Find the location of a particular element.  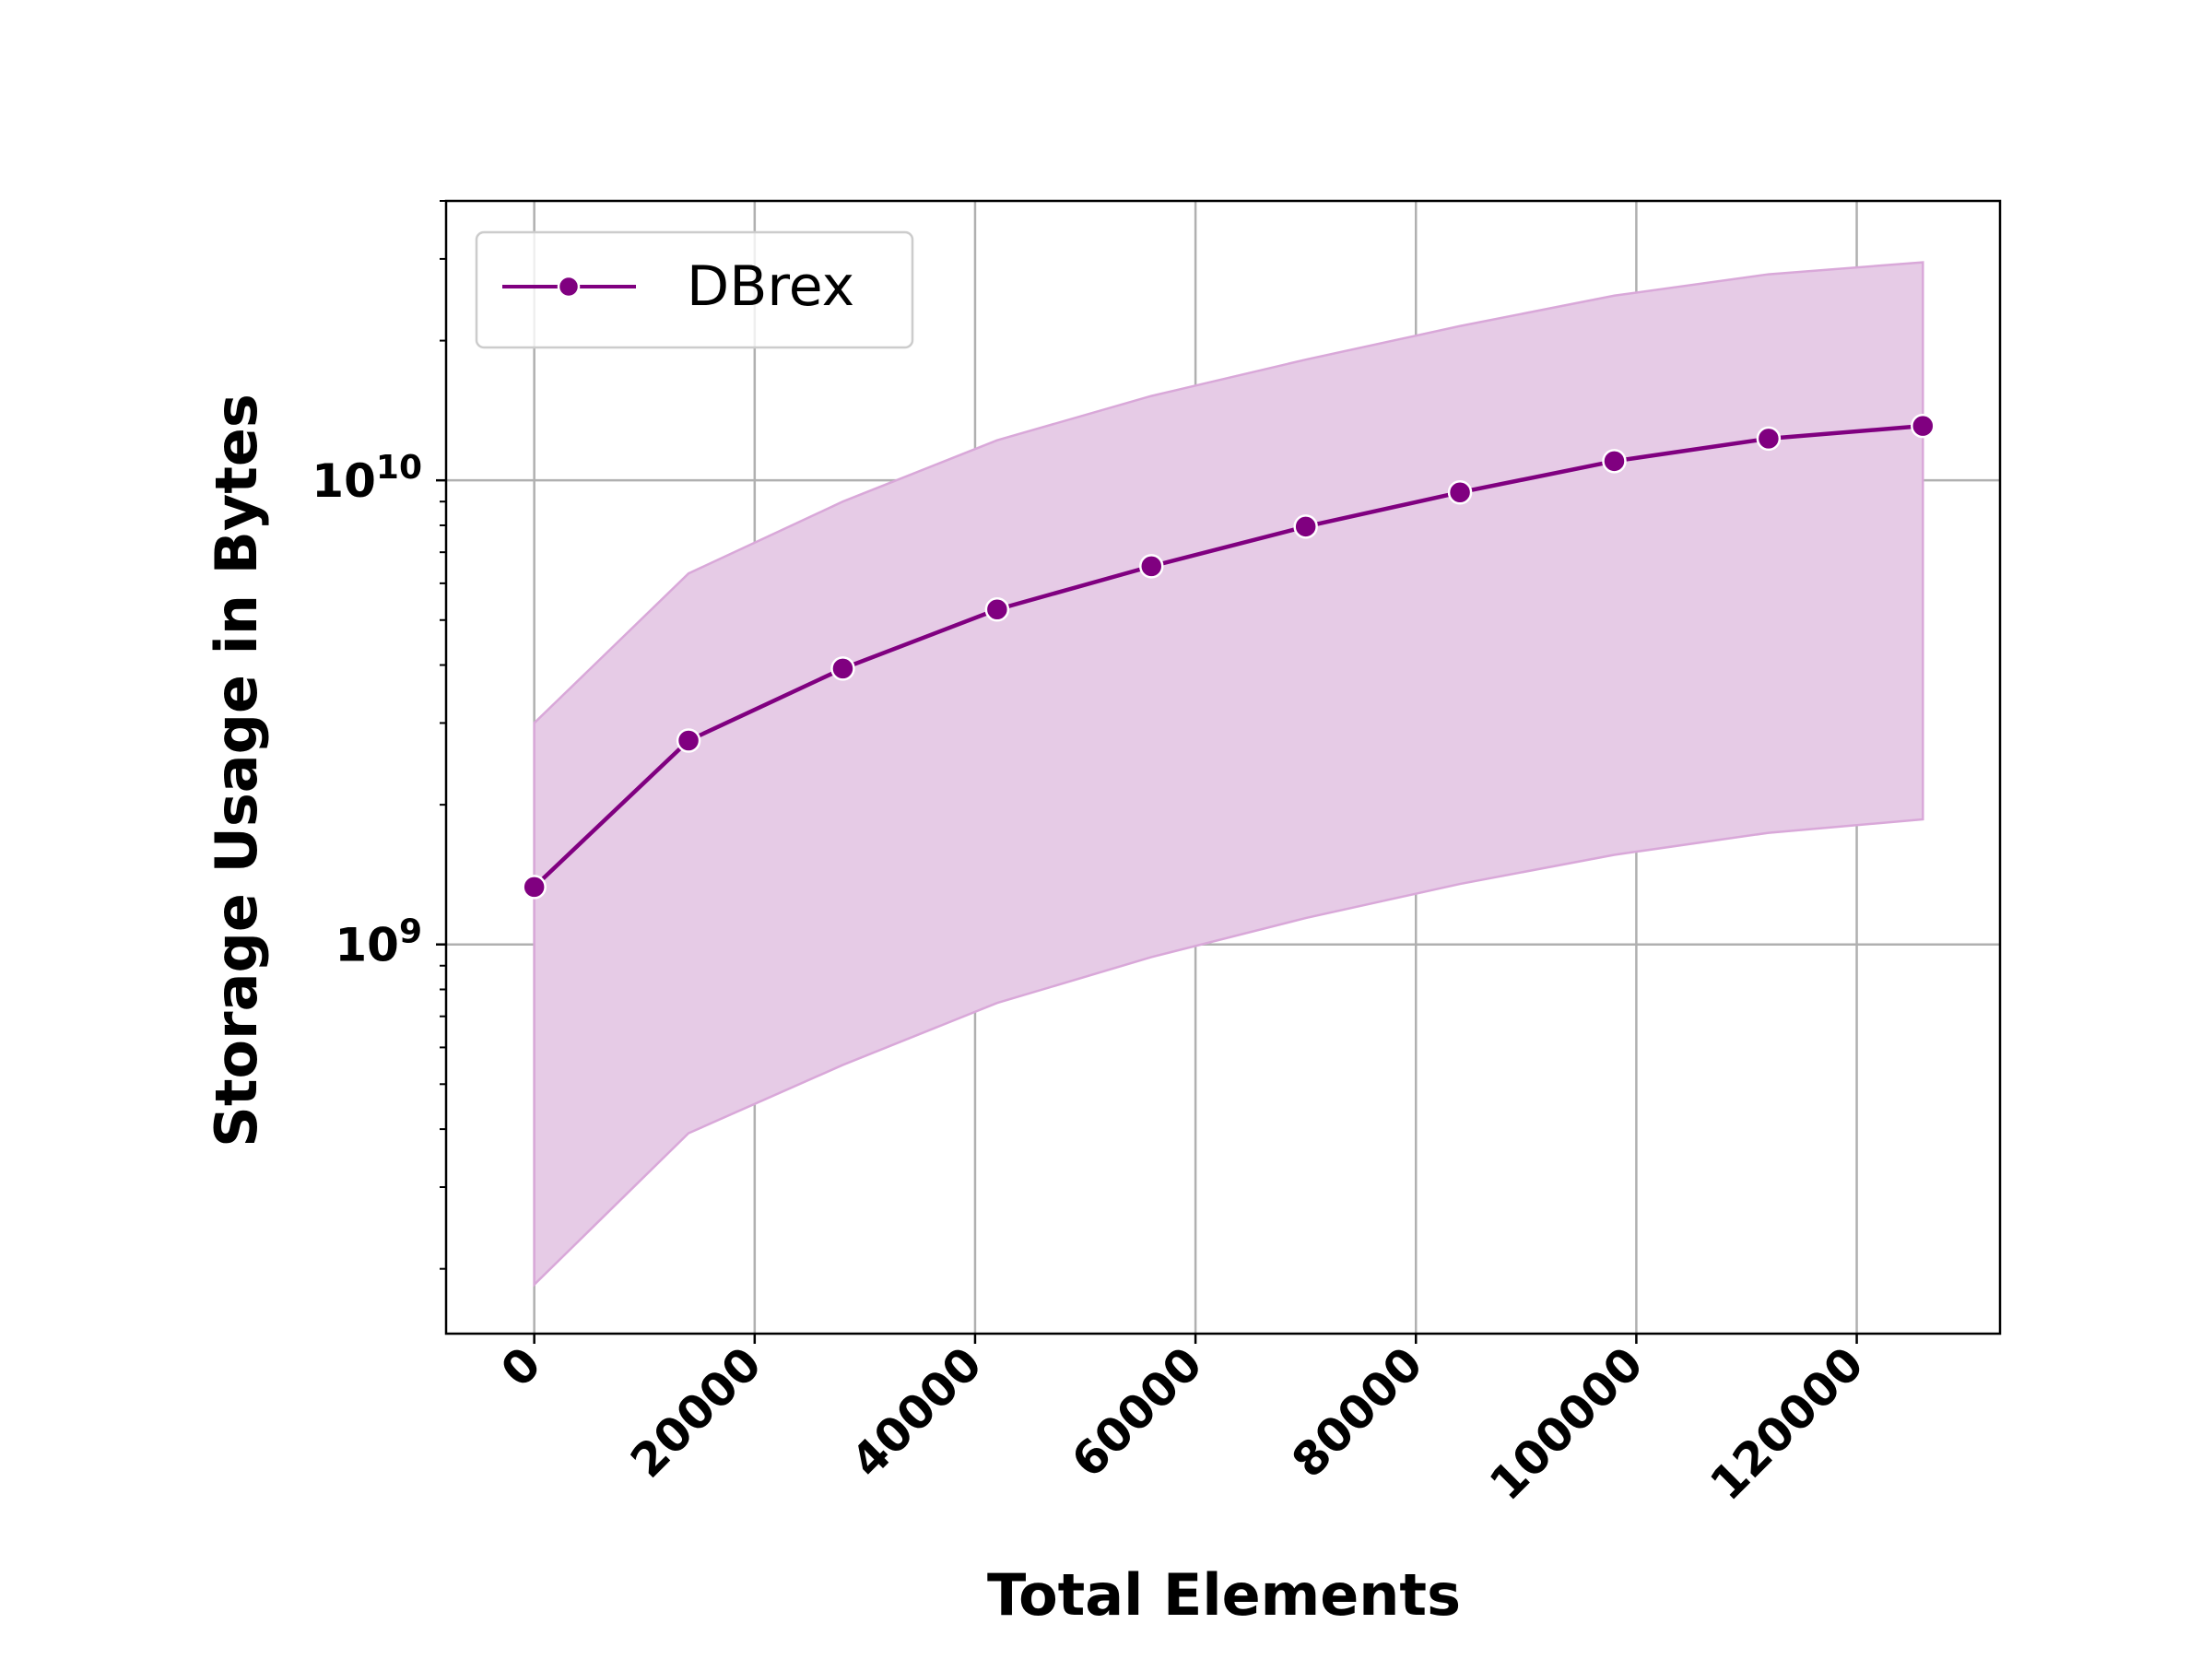

y-tick-label: 1010 is located at coordinates (367, 478).